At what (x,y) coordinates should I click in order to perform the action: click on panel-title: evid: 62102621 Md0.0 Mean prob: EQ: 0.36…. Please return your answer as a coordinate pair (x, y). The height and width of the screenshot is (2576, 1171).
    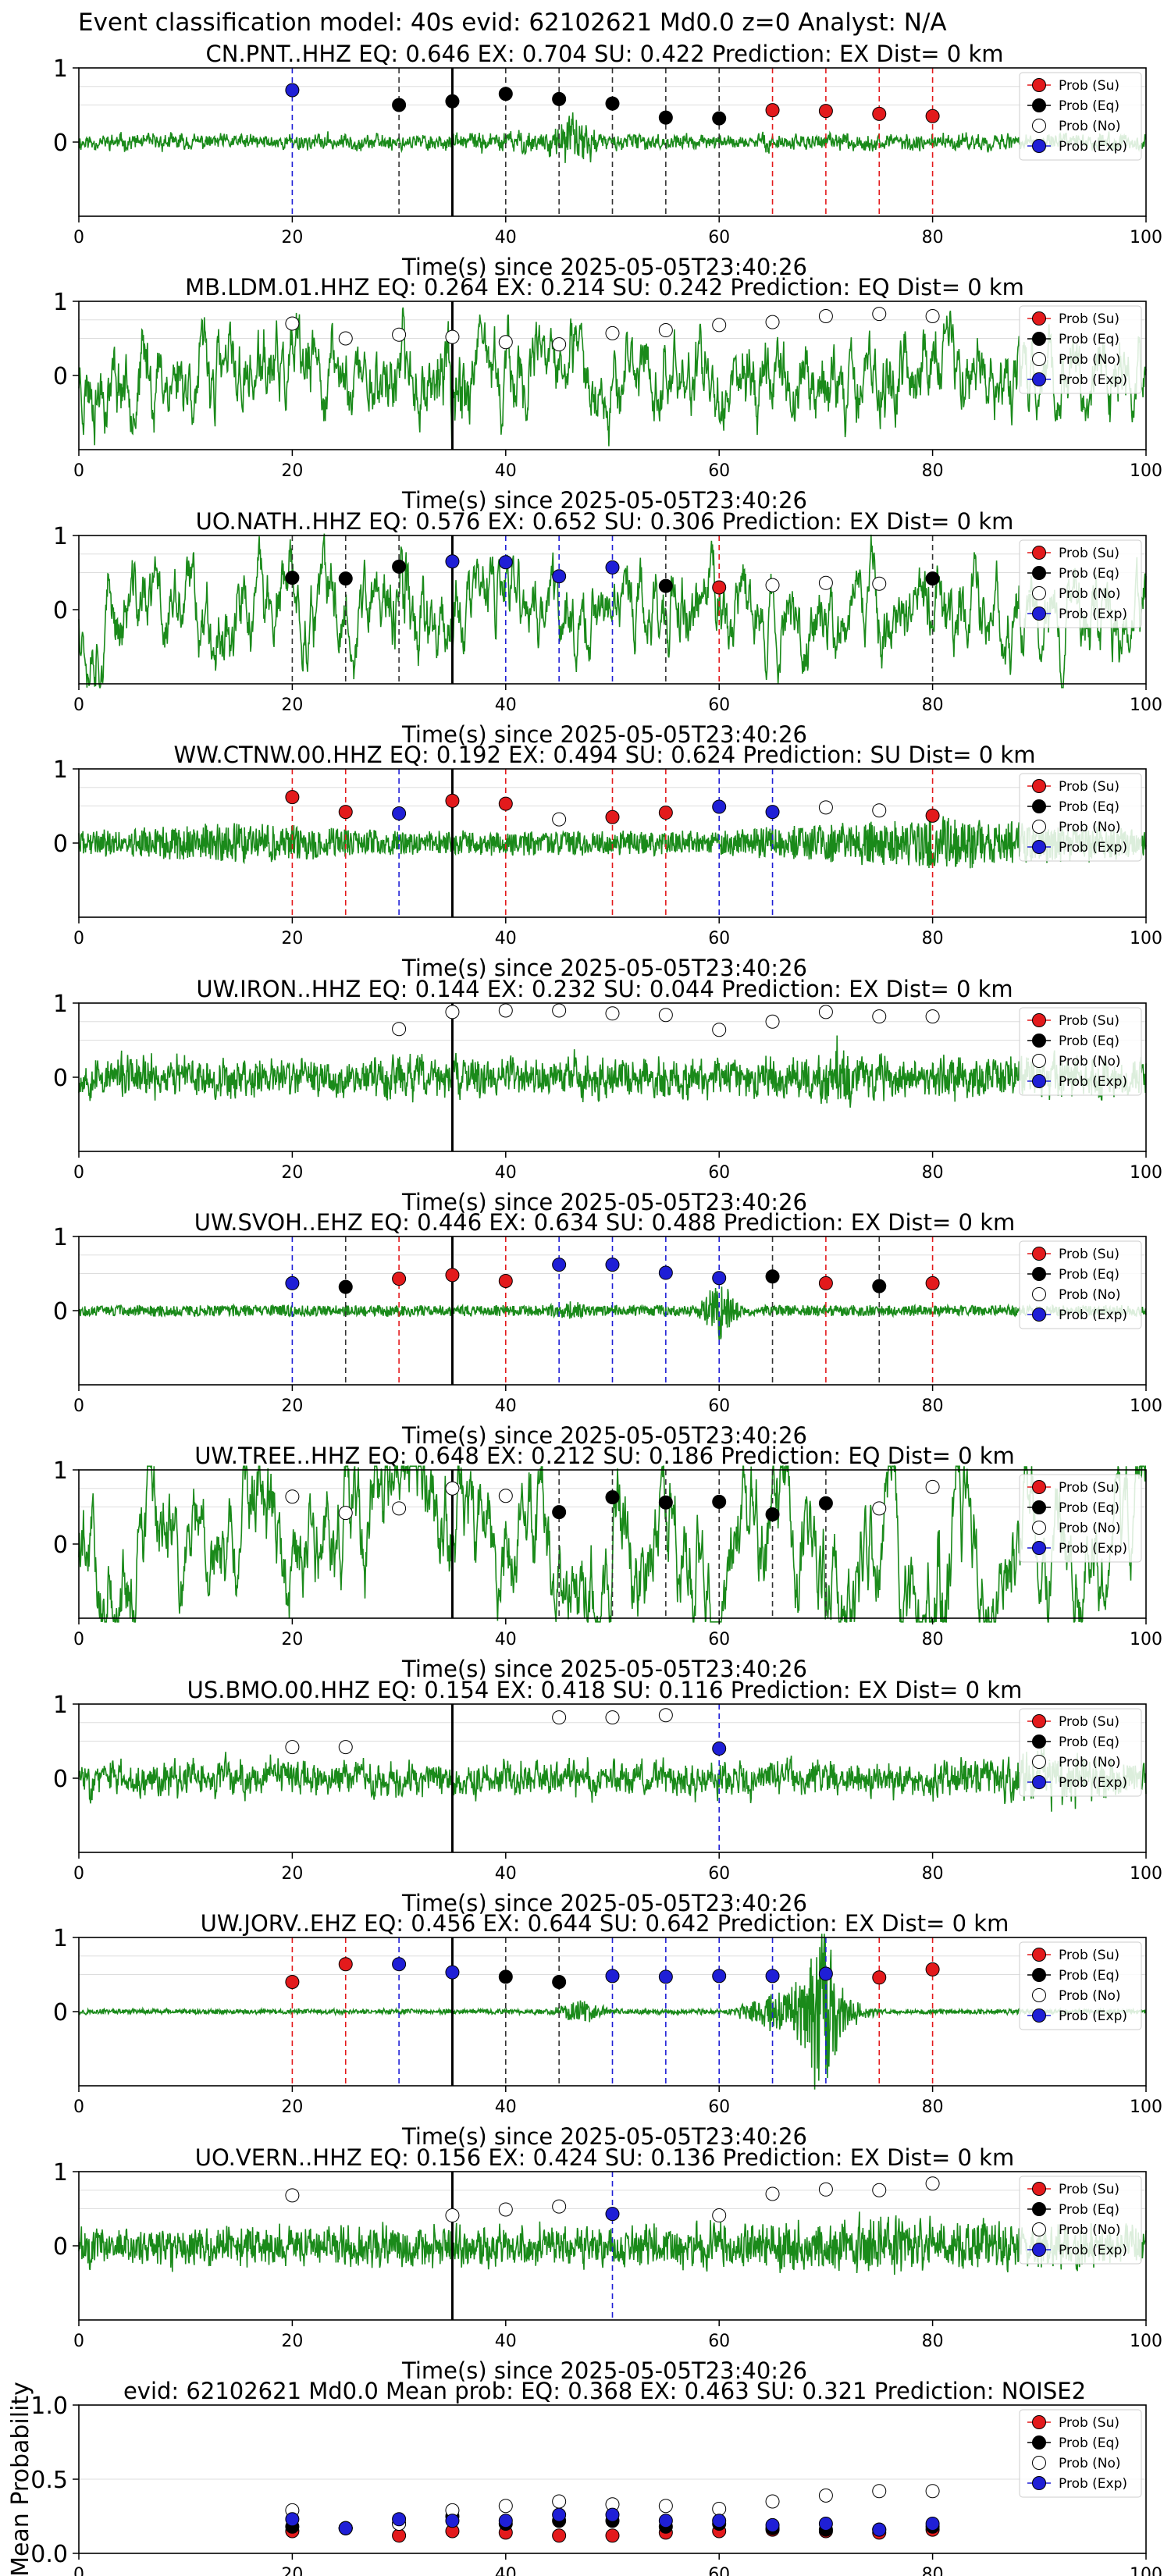
    Looking at the image, I should click on (604, 2391).